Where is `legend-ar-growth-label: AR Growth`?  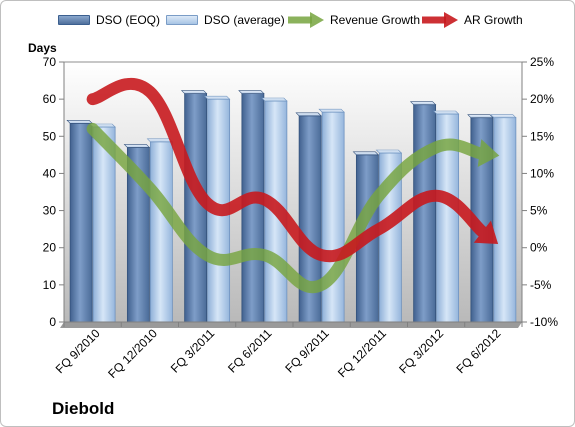 legend-ar-growth-label: AR Growth is located at coordinates (493, 20).